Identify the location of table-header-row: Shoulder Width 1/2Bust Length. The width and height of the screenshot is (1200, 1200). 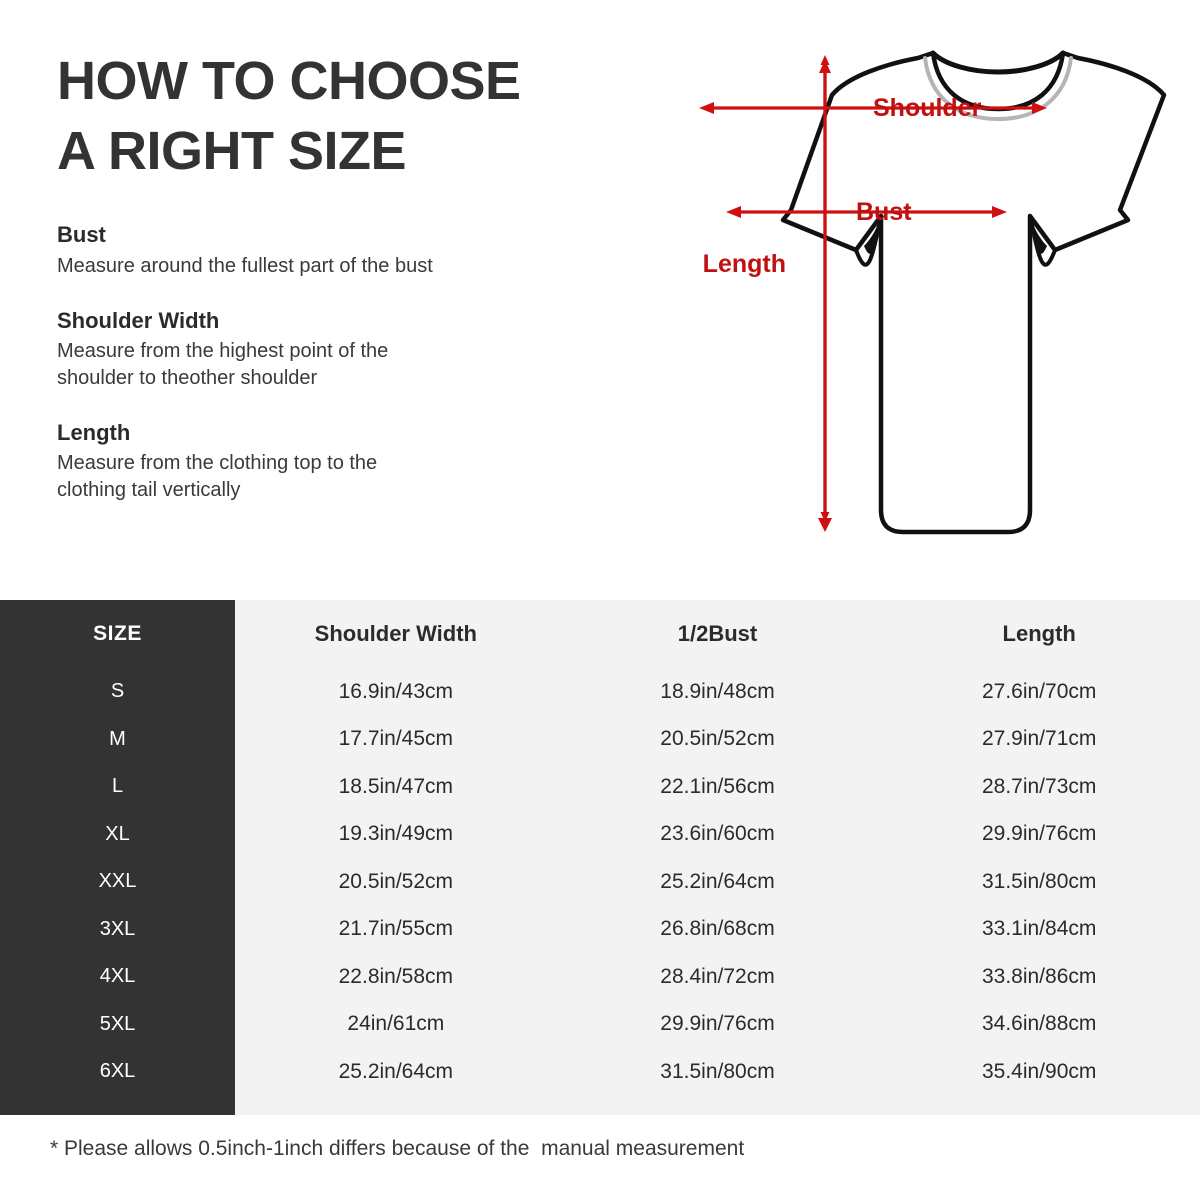
(717, 634).